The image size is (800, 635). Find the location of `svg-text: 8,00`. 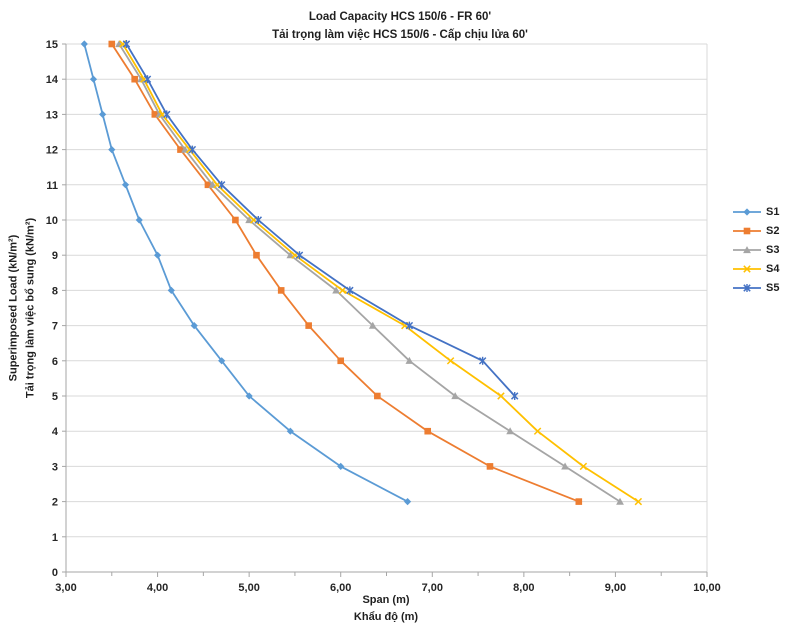

svg-text: 8,00 is located at coordinates (523, 588).